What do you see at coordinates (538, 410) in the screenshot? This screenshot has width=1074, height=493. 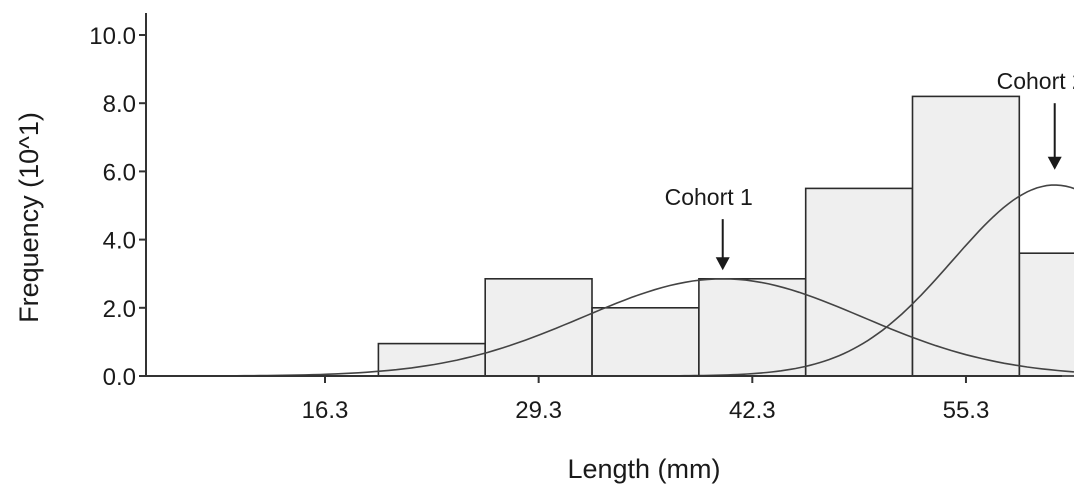 I see `x-tick-label-1: 29.3` at bounding box center [538, 410].